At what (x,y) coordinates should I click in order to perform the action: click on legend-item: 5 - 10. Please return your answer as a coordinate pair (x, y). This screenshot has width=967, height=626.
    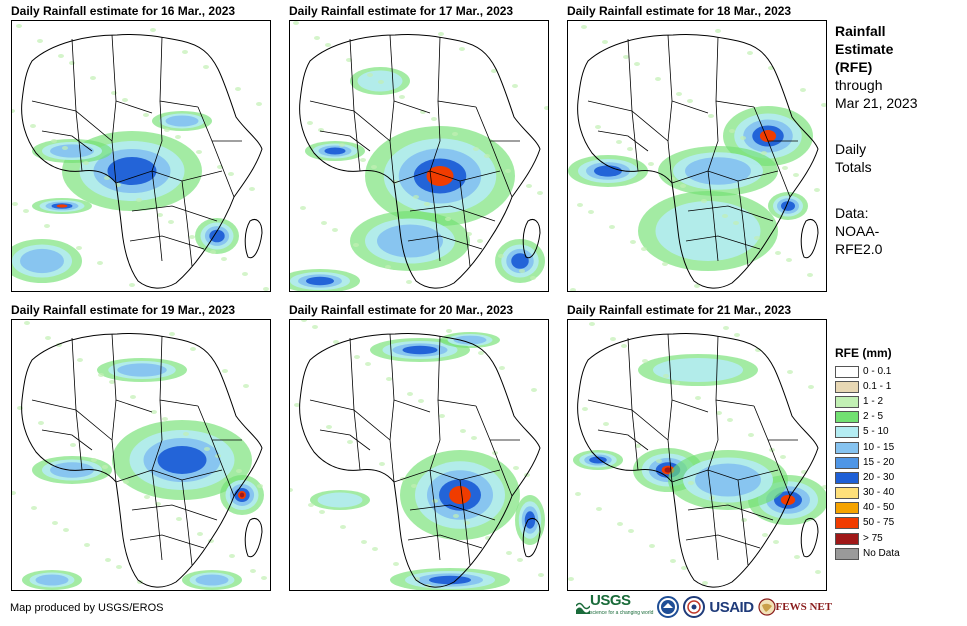
    Looking at the image, I should click on (897, 432).